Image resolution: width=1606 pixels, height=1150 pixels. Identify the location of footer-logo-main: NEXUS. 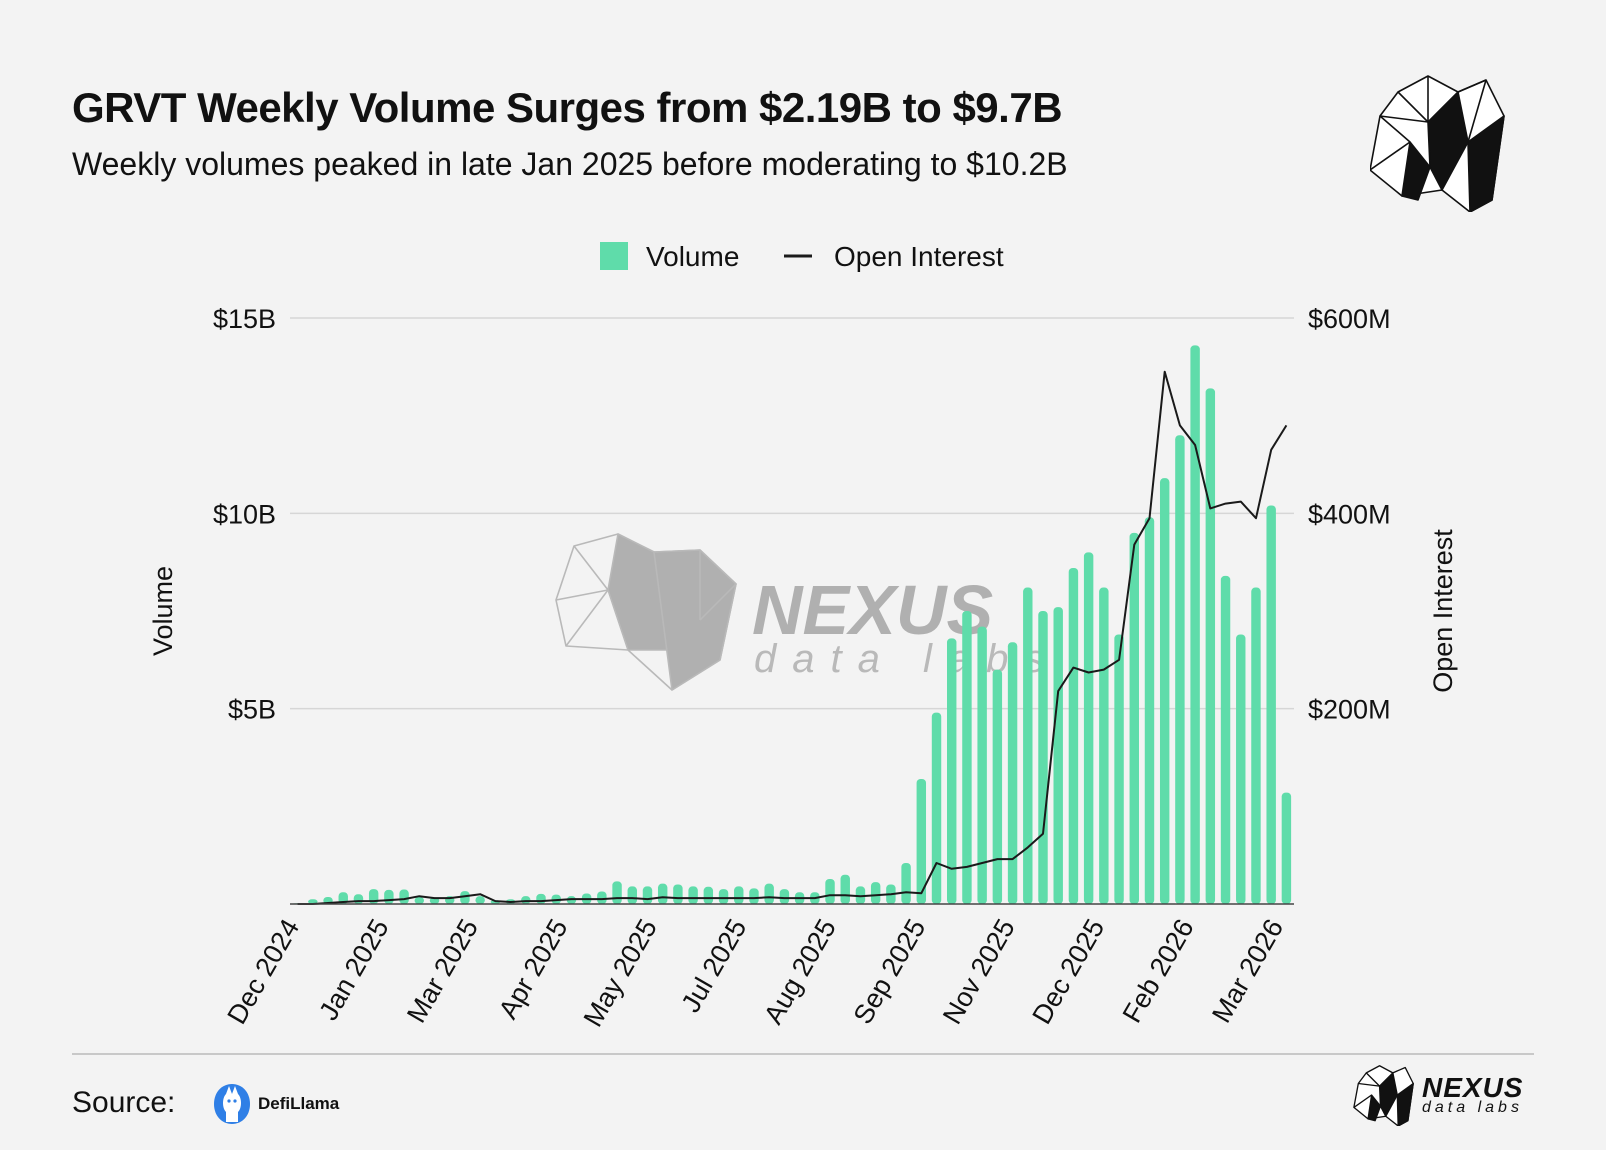
(1473, 1087).